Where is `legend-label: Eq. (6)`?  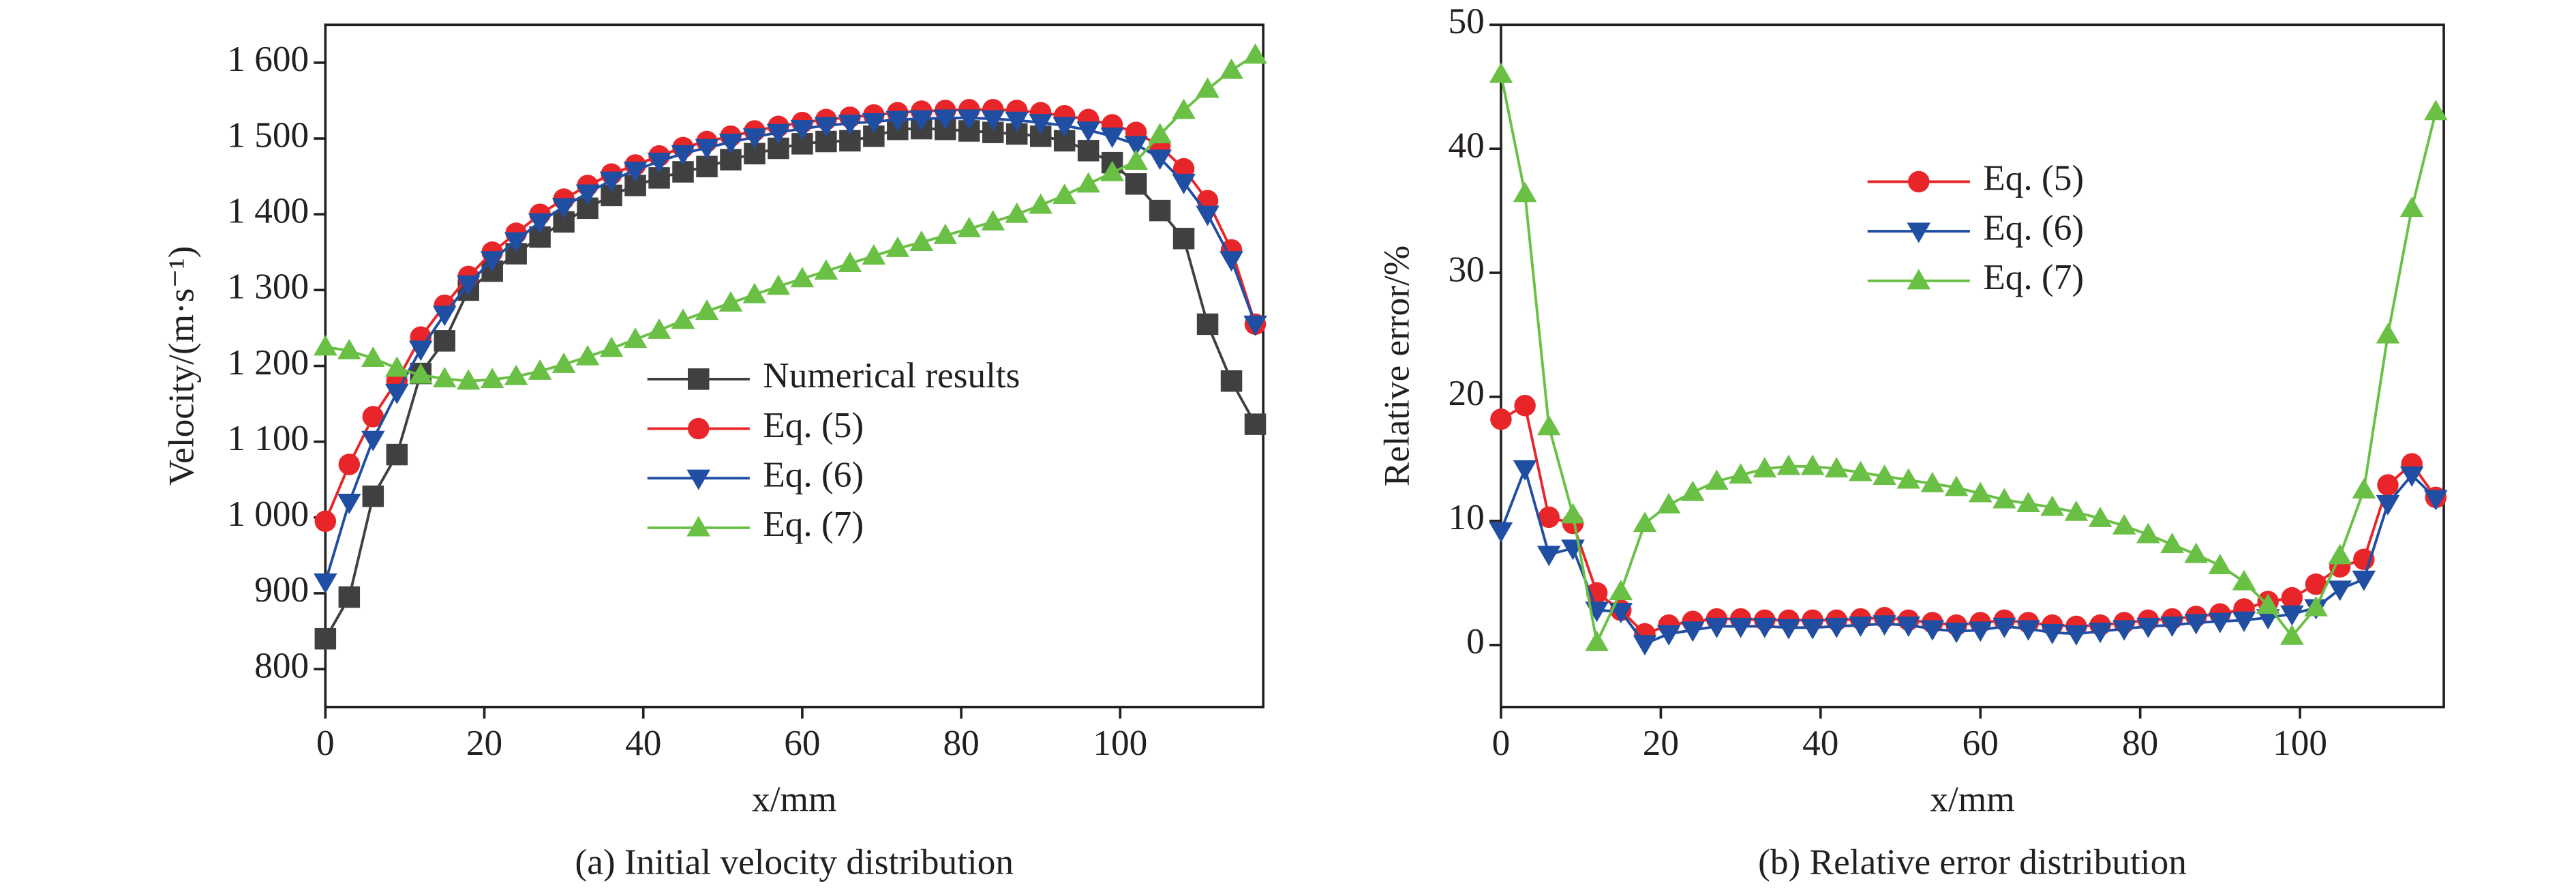
legend-label: Eq. (6) is located at coordinates (2033, 227).